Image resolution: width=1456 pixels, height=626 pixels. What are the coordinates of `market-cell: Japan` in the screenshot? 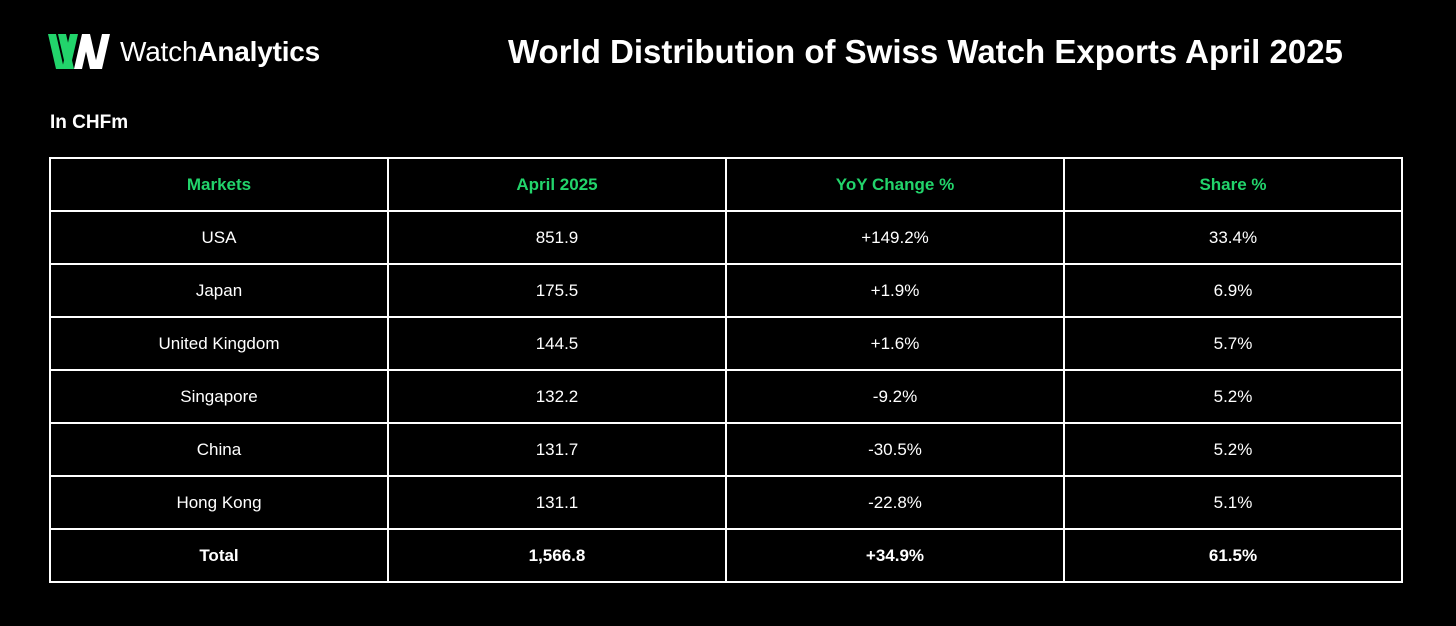 It's located at (219, 290).